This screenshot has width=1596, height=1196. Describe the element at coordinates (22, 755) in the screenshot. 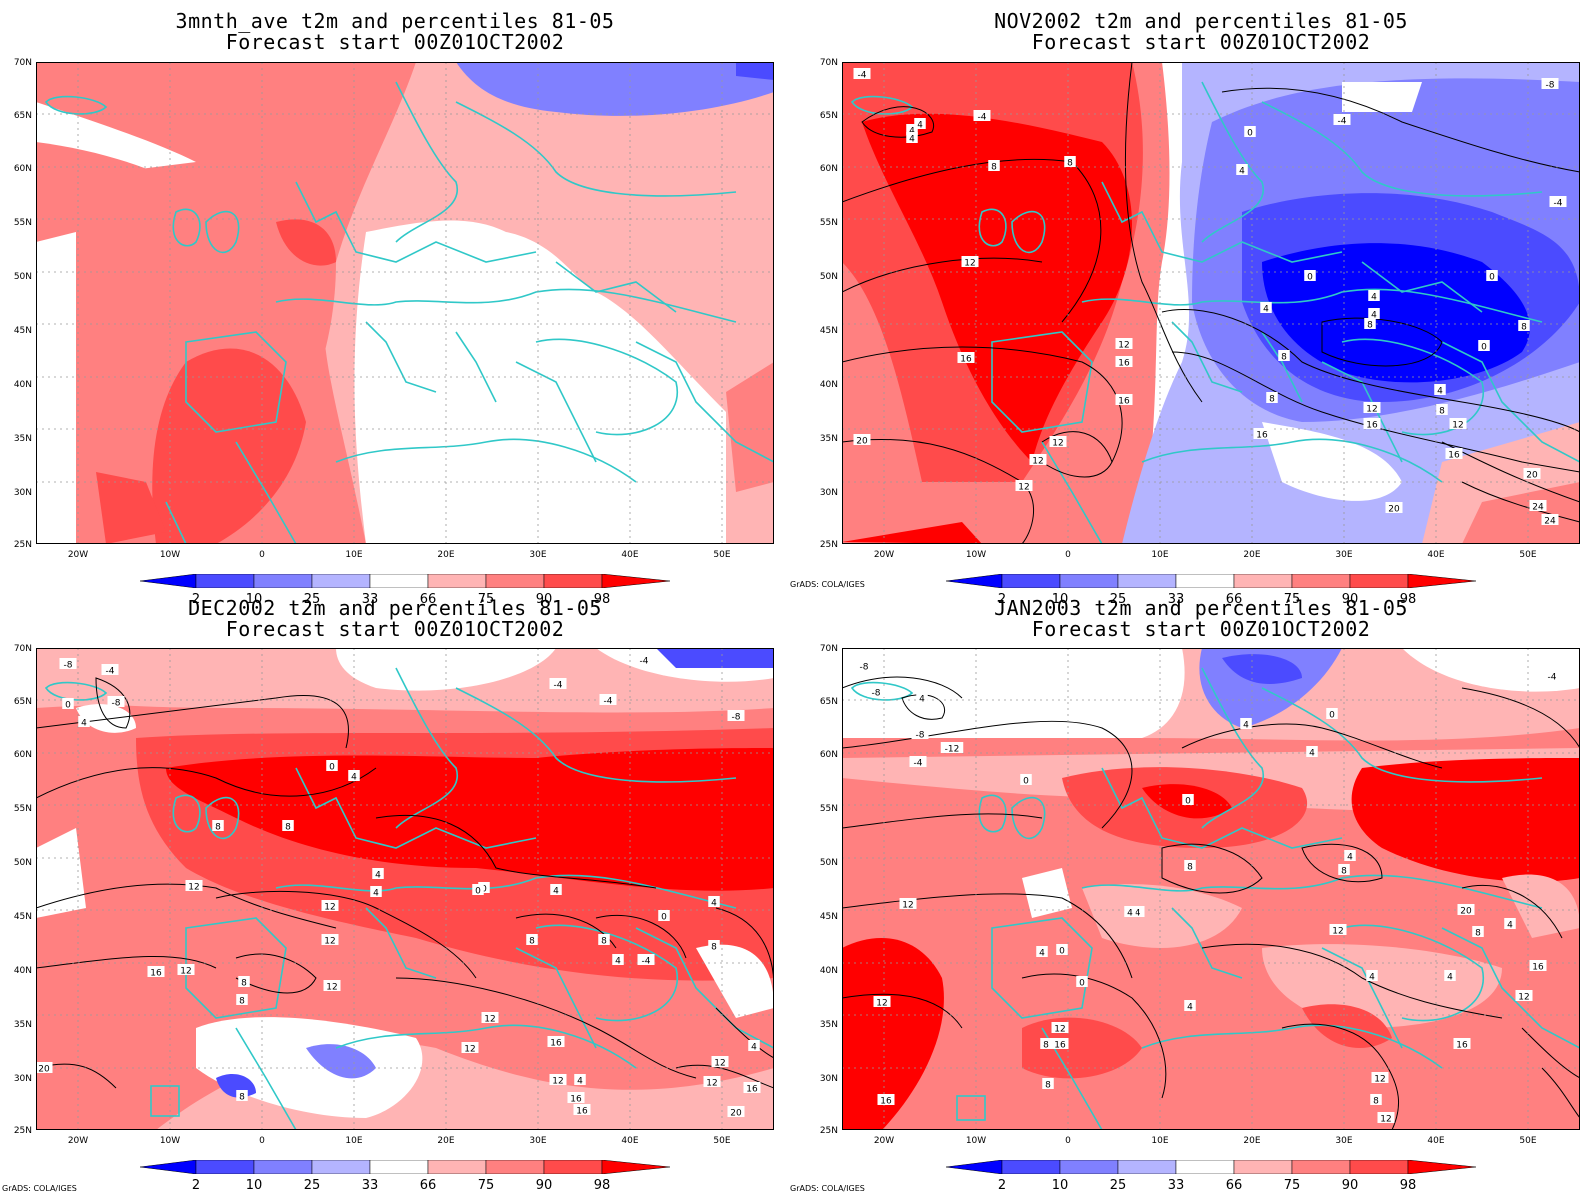

I see `lat-label: 60N` at that location.